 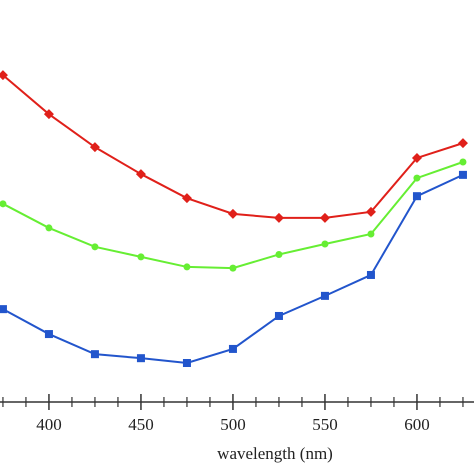 I want to click on x-tick-label: 400, so click(x=49, y=424).